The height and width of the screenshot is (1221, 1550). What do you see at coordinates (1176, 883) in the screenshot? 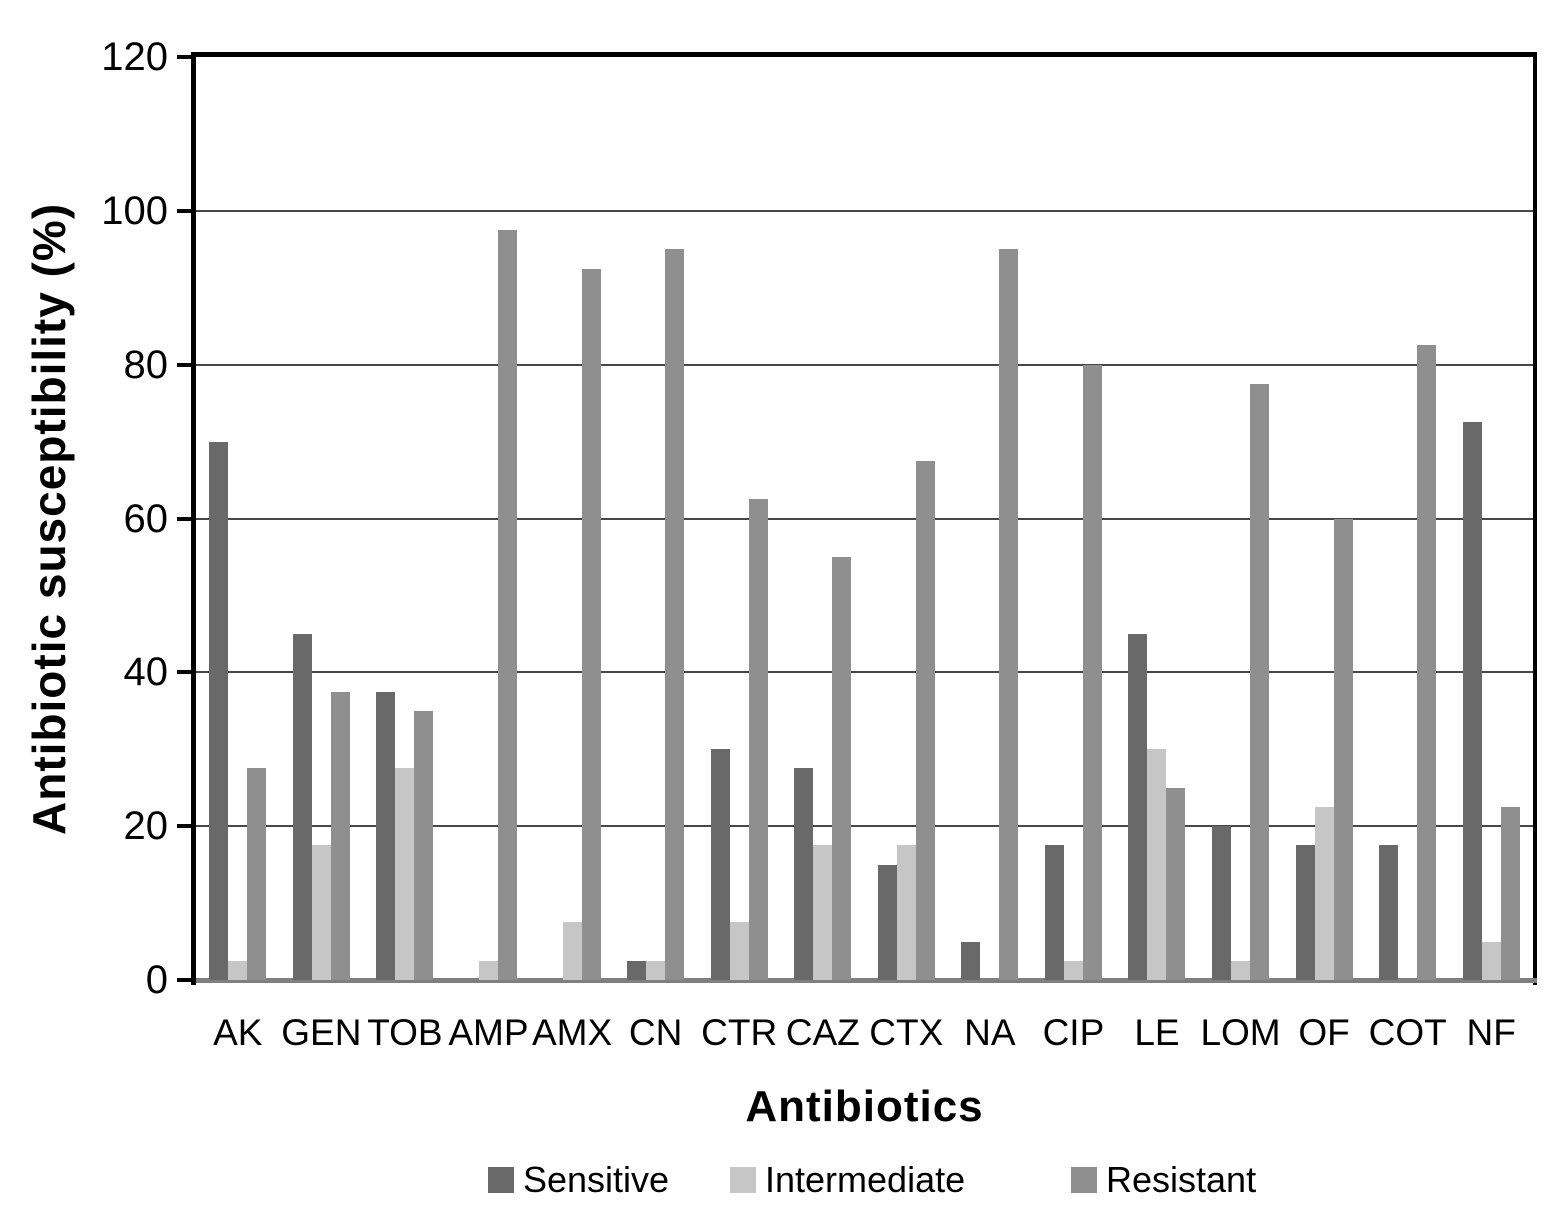
I see `bar-LE-resistant` at bounding box center [1176, 883].